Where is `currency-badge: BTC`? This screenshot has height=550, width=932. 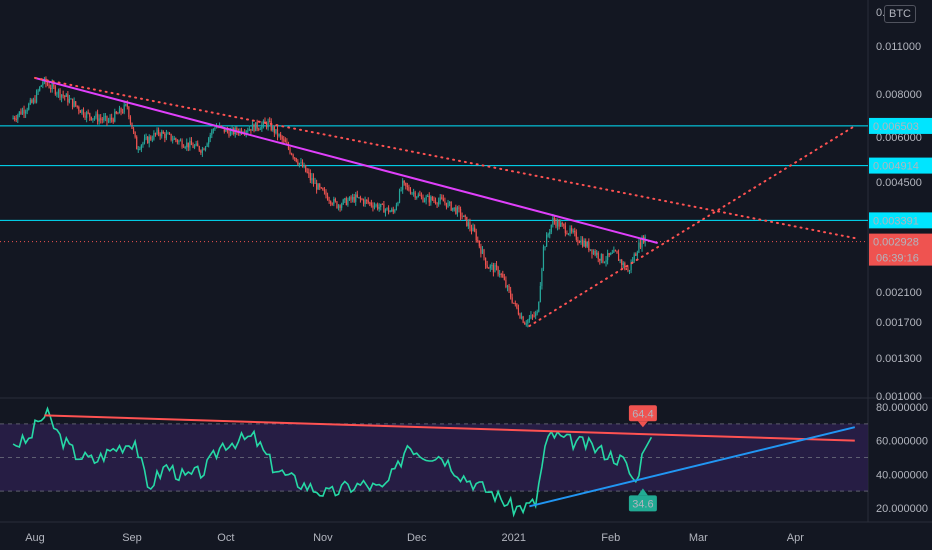
currency-badge: BTC is located at coordinates (900, 14).